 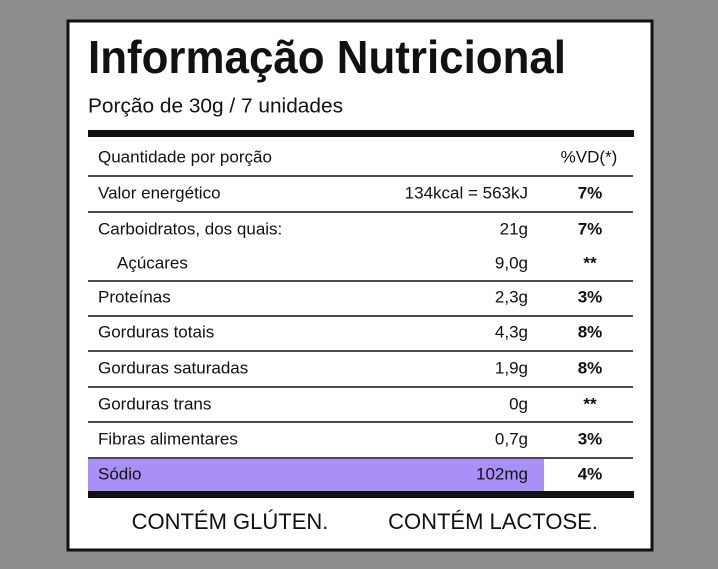 What do you see at coordinates (190, 228) in the screenshot?
I see `nutrient-name: Carboidratos, dos quais:` at bounding box center [190, 228].